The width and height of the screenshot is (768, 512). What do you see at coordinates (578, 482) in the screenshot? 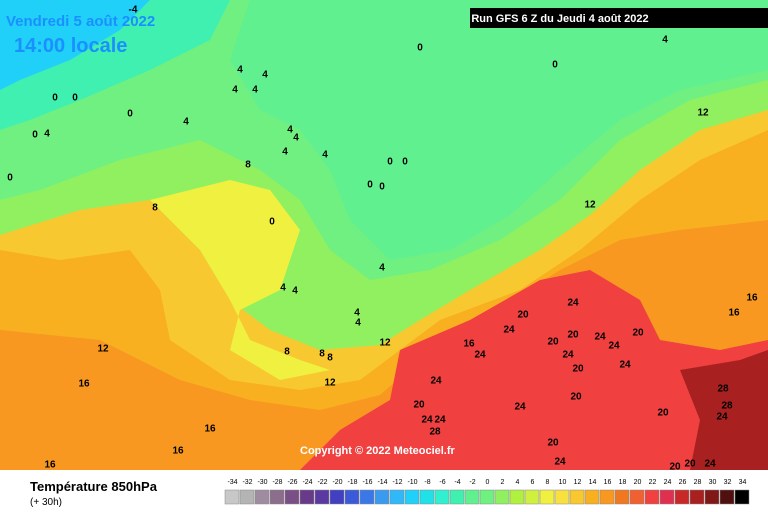
I see `legend-value: 12` at bounding box center [578, 482].